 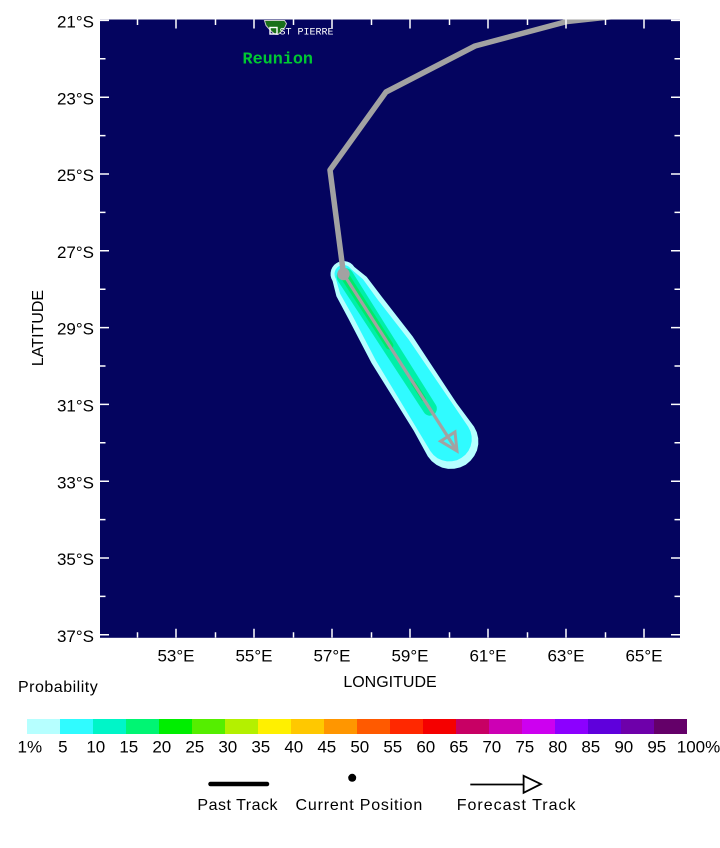 What do you see at coordinates (75, 329) in the screenshot?
I see `svg-text: 29°S` at bounding box center [75, 329].